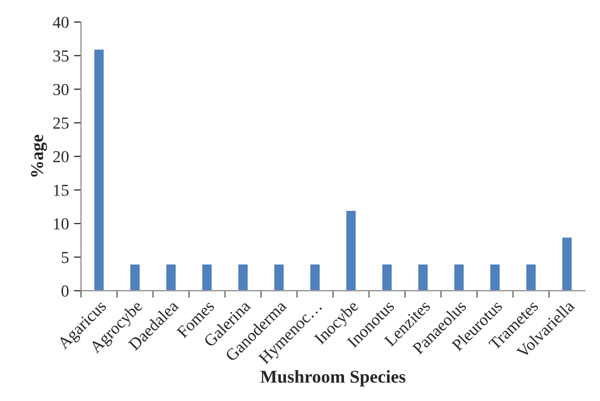 The width and height of the screenshot is (600, 401). What do you see at coordinates (61, 56) in the screenshot?
I see `y-tick-label: 35` at bounding box center [61, 56].